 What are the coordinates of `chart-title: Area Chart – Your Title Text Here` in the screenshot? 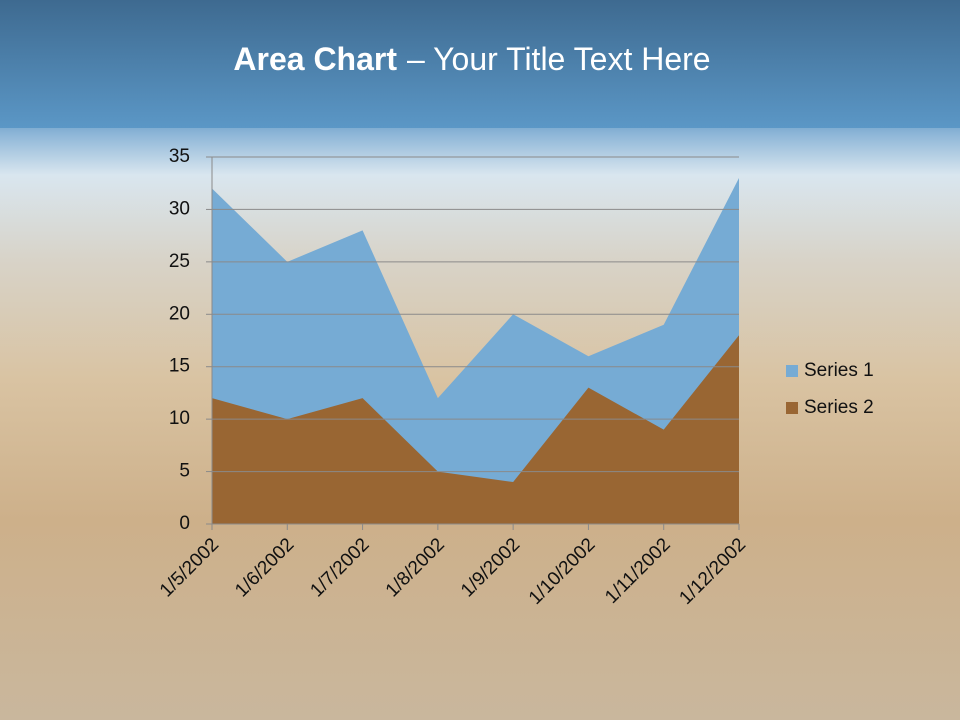 It's located at (471, 59).